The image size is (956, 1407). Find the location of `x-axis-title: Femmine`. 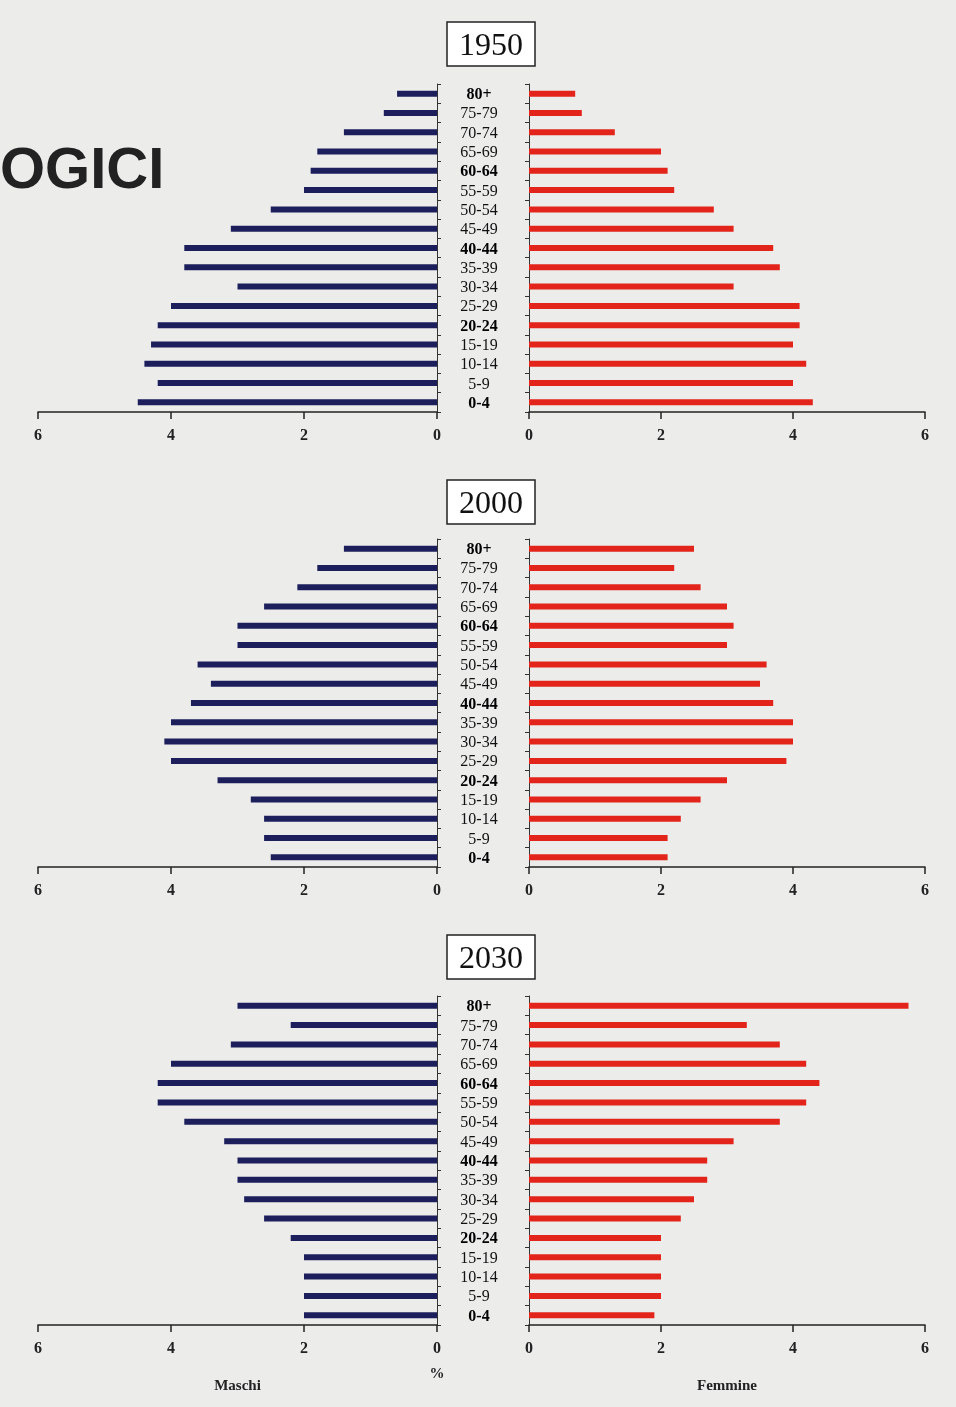

x-axis-title: Femmine is located at coordinates (727, 1384).